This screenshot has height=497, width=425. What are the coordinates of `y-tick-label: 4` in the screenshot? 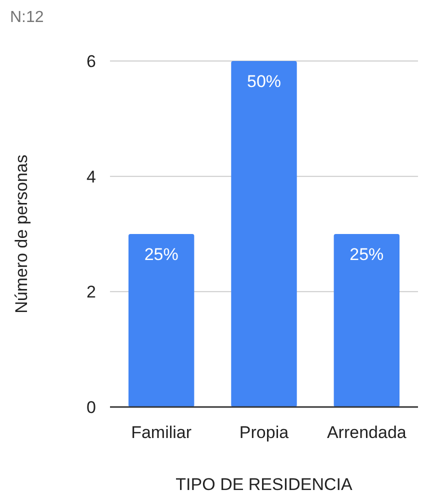 It's located at (91, 176).